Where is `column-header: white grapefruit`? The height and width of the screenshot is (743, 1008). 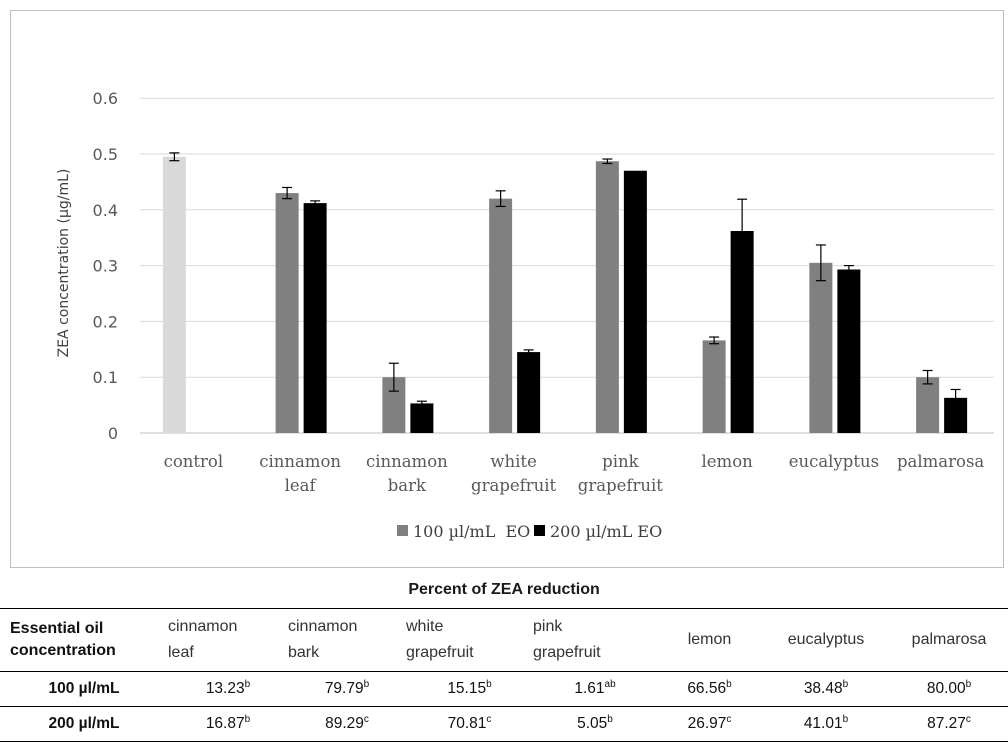 column-header: white grapefruit is located at coordinates (469, 640).